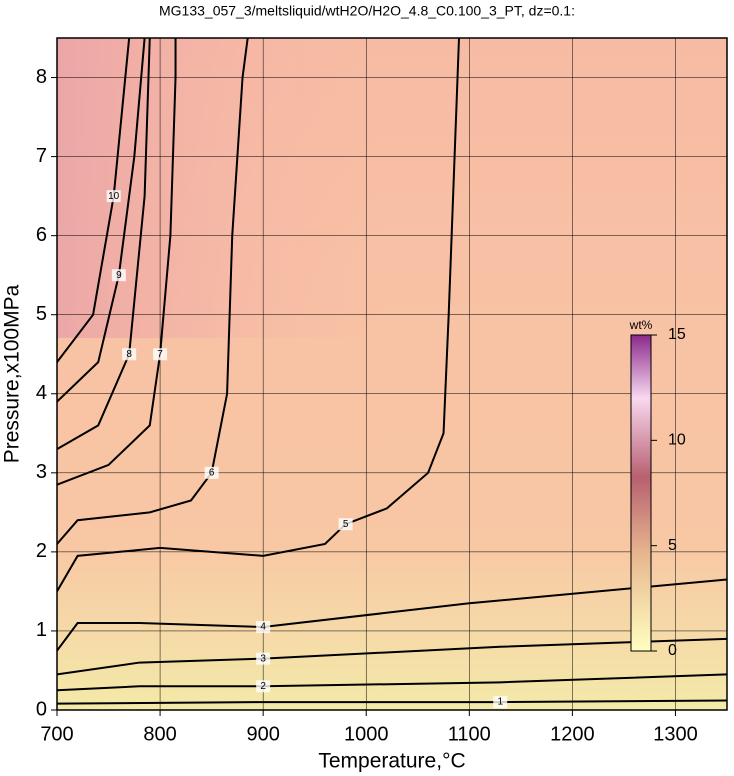 The height and width of the screenshot is (776, 734). I want to click on y-tick-label: 2, so click(41, 551).